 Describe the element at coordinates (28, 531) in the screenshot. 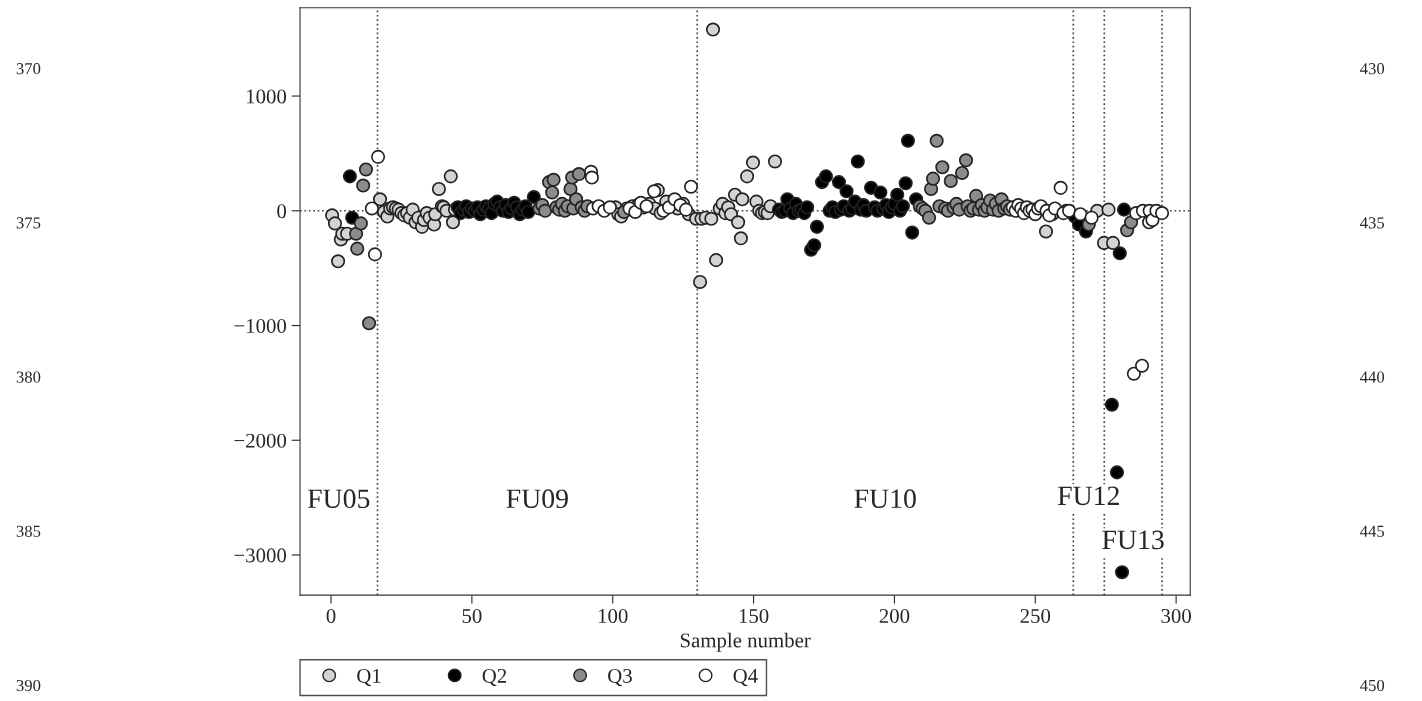

I see `text: 385` at that location.